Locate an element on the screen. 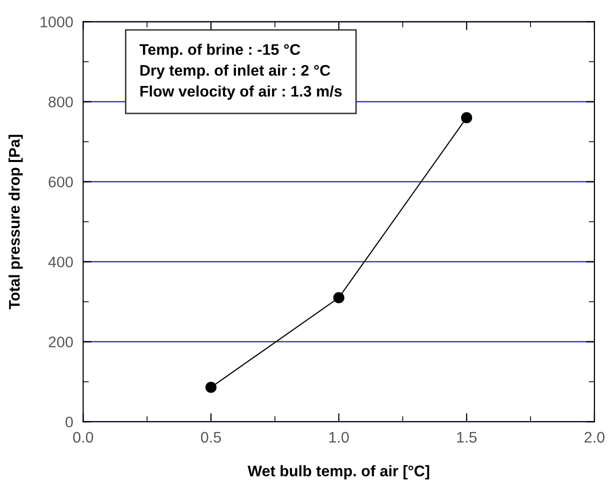 The width and height of the screenshot is (616, 482). x-tick-label: 1.5 is located at coordinates (467, 437).